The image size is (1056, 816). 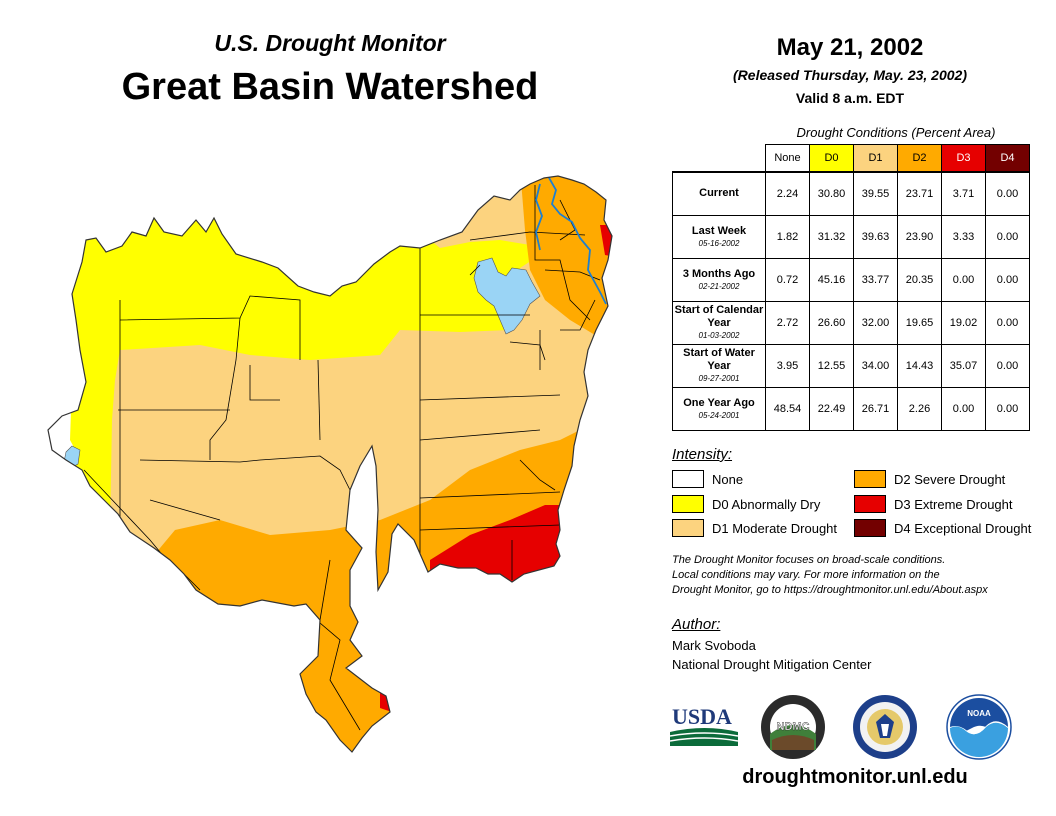 I want to click on row-date: 05-16-2002, so click(x=719, y=243).